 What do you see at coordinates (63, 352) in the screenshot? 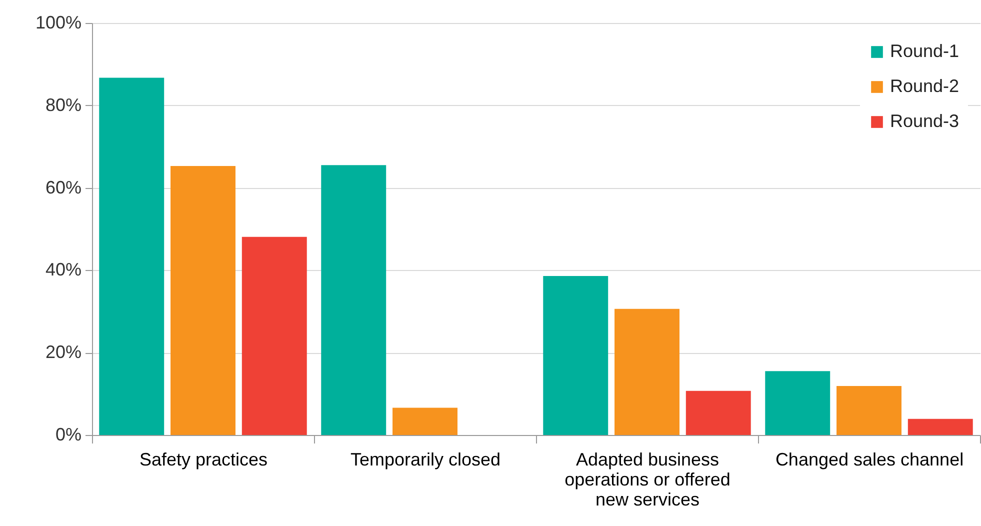
I see `y-tick-label: 20%` at bounding box center [63, 352].